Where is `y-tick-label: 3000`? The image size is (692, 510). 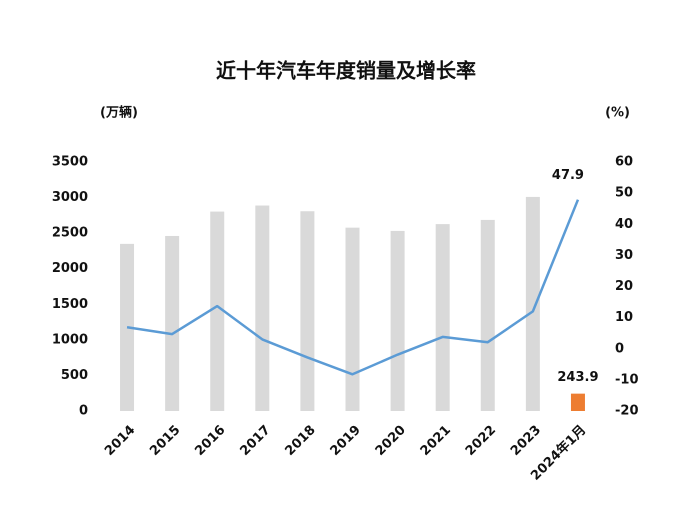 y-tick-label: 3000 is located at coordinates (70, 197).